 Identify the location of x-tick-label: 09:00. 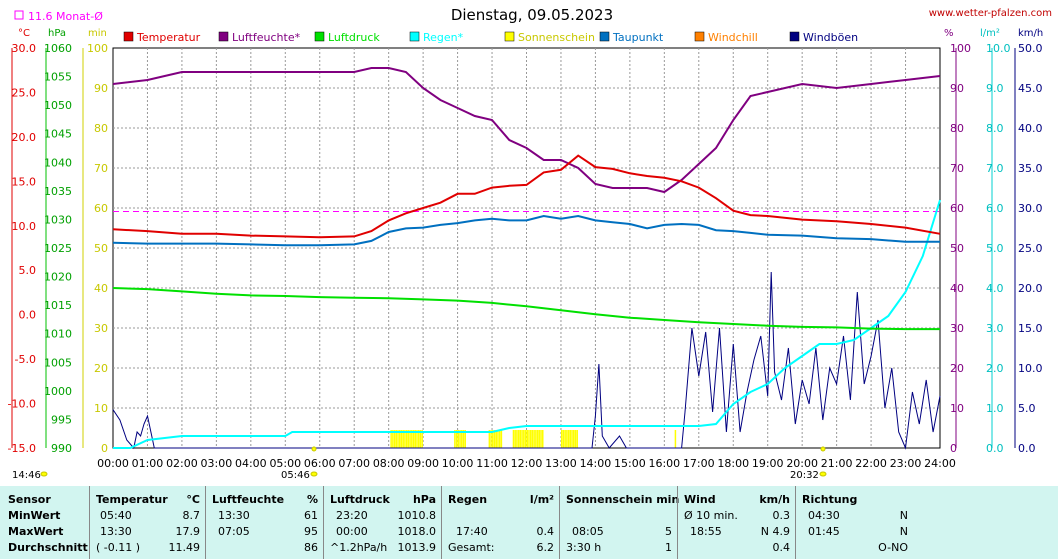
(423, 463).